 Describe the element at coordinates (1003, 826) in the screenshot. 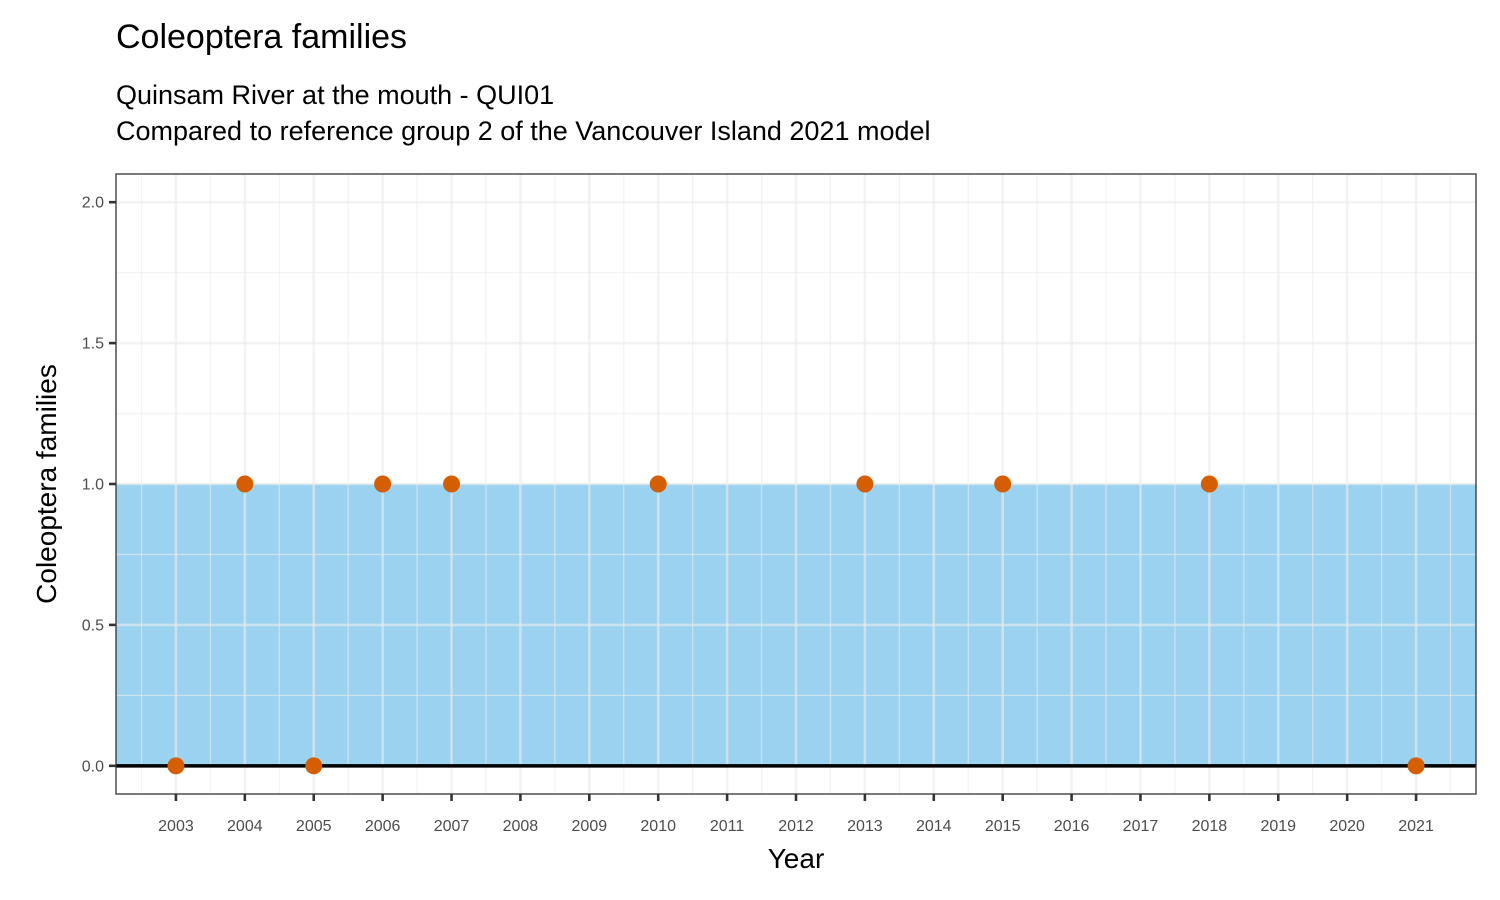

I see `x-tick-label: 2015` at that location.